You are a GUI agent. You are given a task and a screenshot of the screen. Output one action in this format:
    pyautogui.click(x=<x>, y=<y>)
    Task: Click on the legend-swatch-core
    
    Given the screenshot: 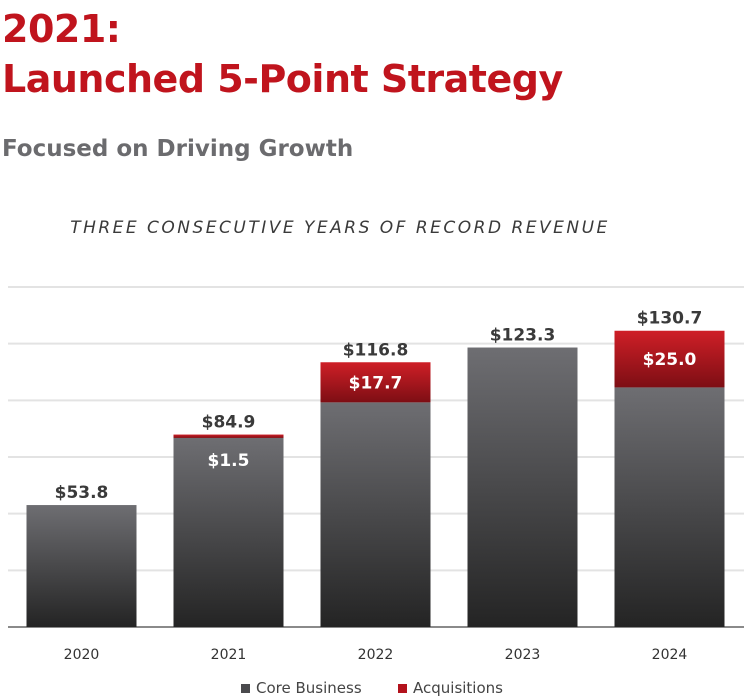 What is the action you would take?
    pyautogui.click(x=245, y=688)
    